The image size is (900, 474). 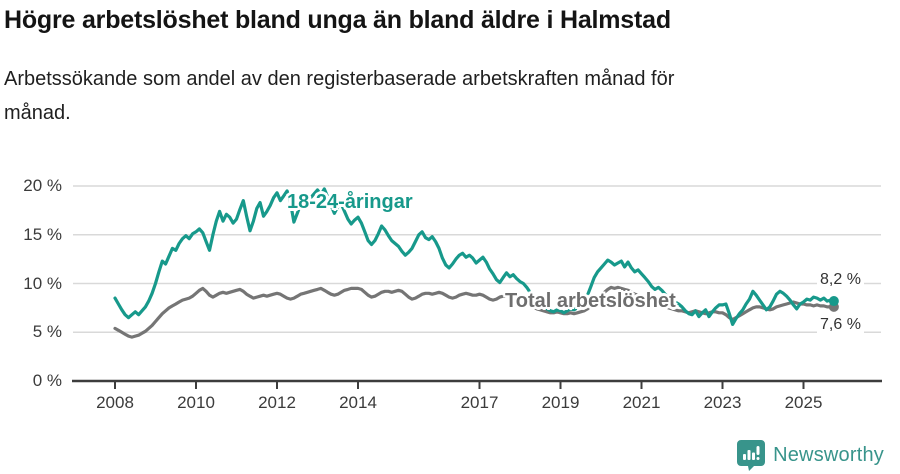 I want to click on x-axis-label: 2010, so click(x=196, y=402).